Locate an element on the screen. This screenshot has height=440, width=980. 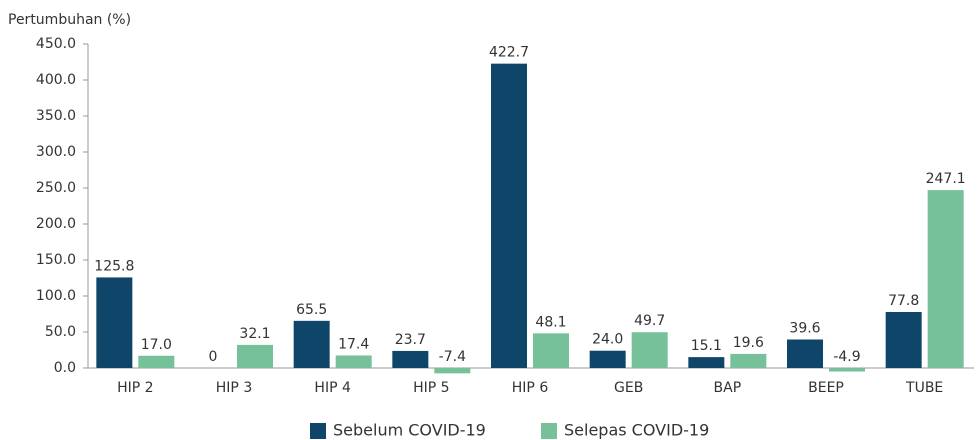
y-tick-label: 350.0 is located at coordinates (56, 116).